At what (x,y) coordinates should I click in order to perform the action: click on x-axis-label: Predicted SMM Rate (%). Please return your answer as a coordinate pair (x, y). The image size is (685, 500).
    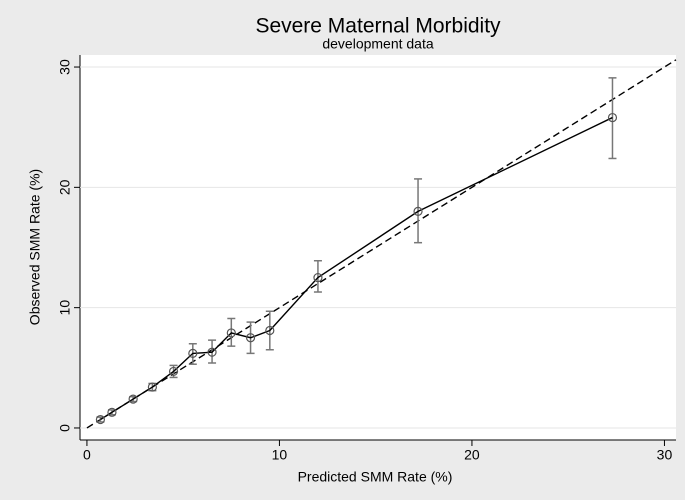
    Looking at the image, I should click on (375, 477).